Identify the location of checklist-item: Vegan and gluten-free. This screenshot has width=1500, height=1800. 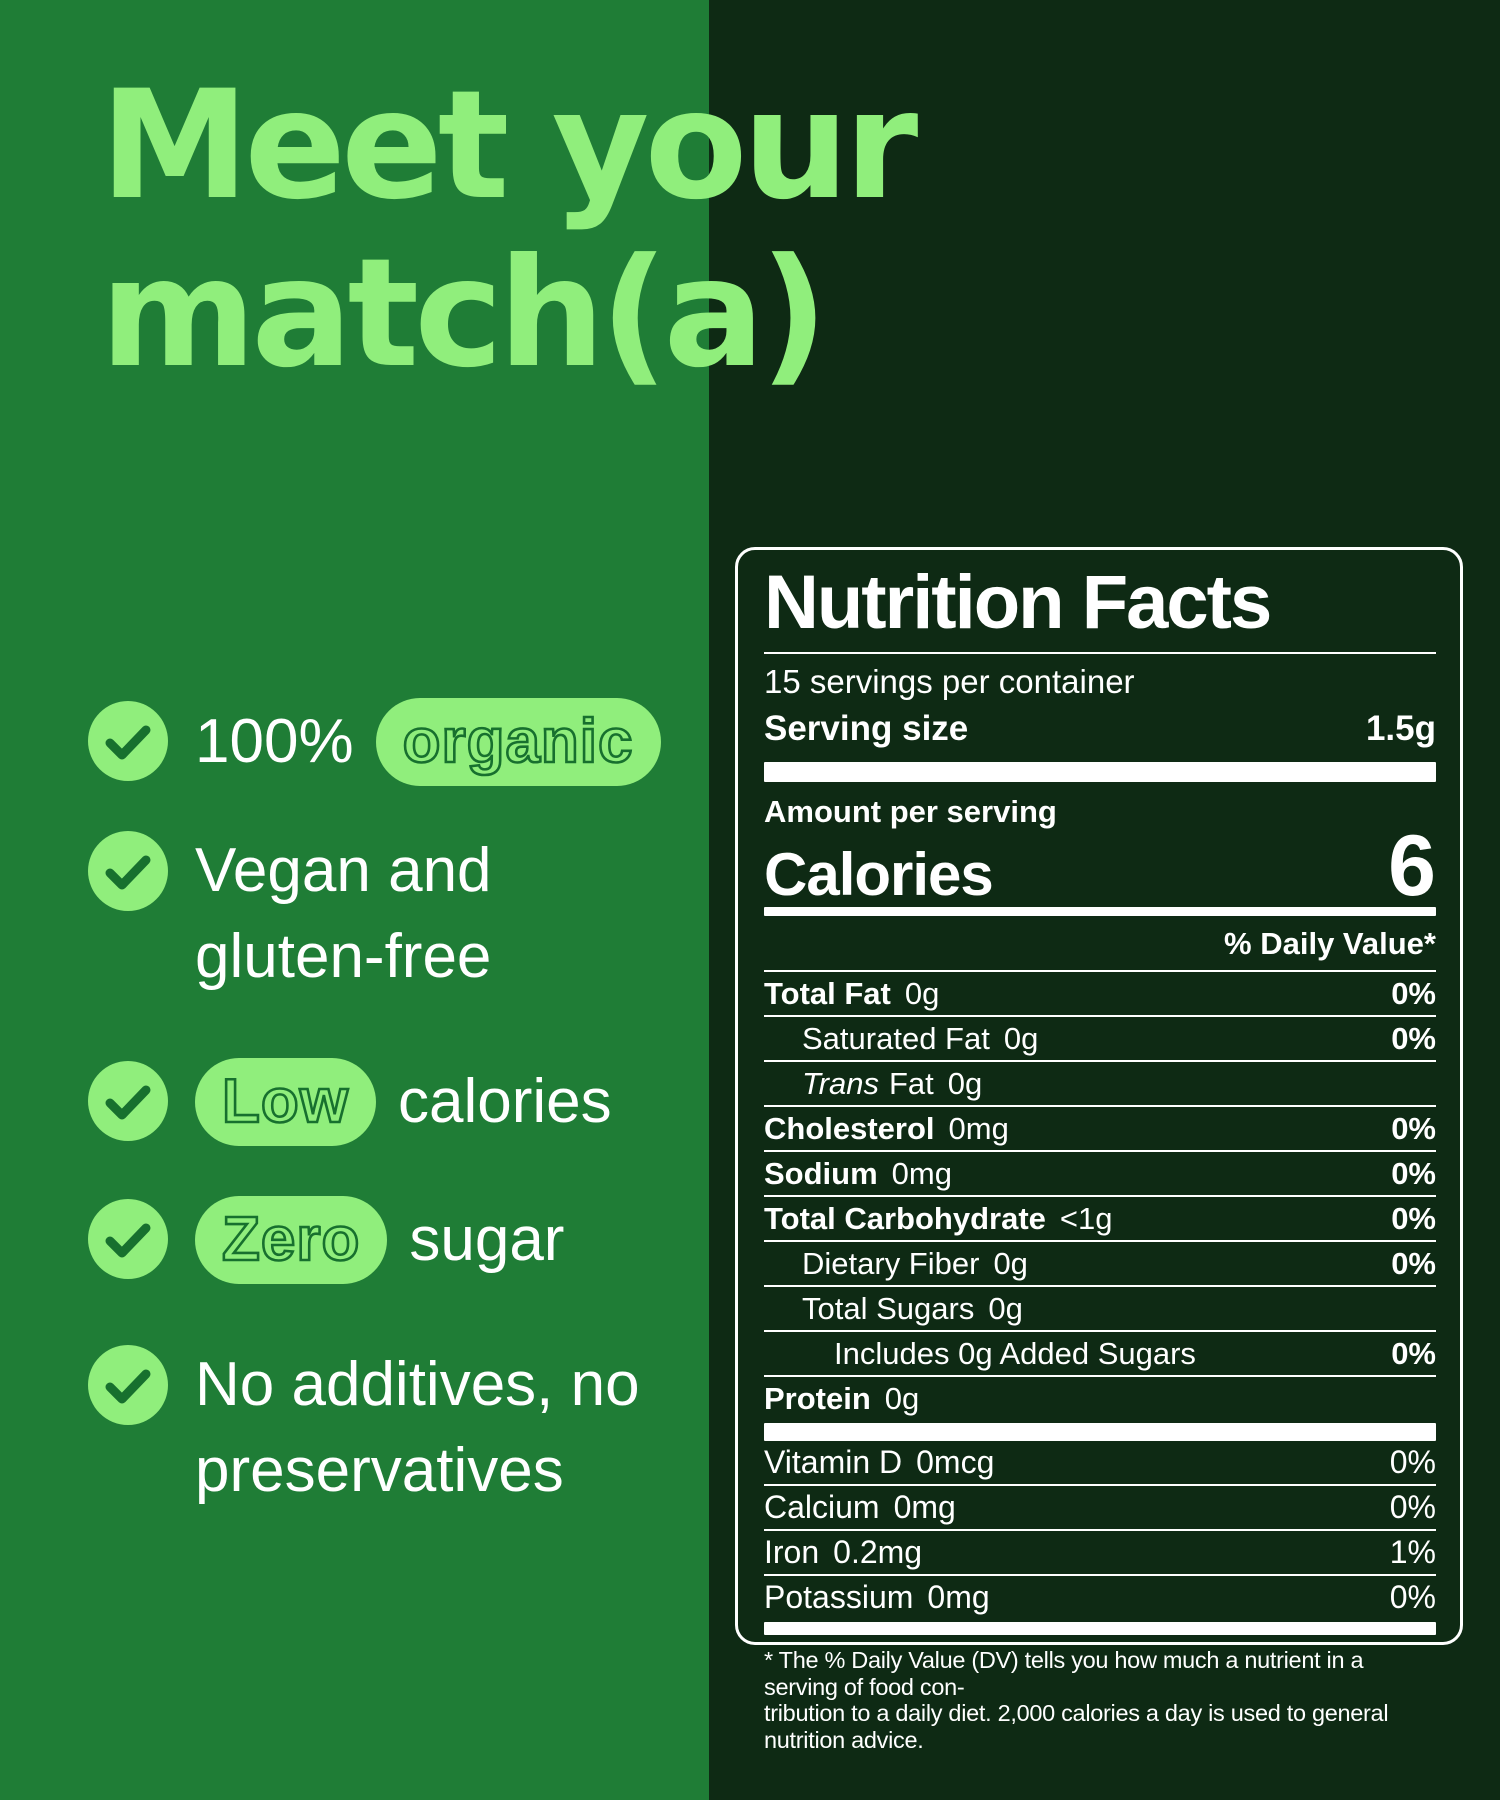
(290, 914).